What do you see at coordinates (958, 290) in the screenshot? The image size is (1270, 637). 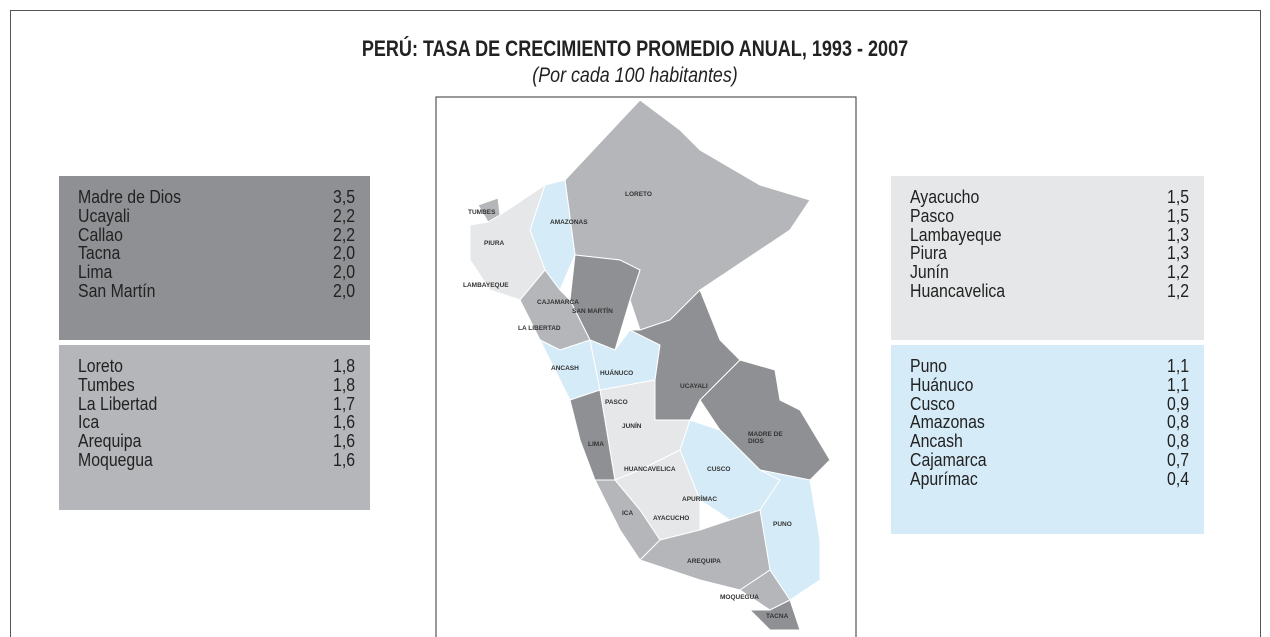 I see `region-name: Huancavelica` at bounding box center [958, 290].